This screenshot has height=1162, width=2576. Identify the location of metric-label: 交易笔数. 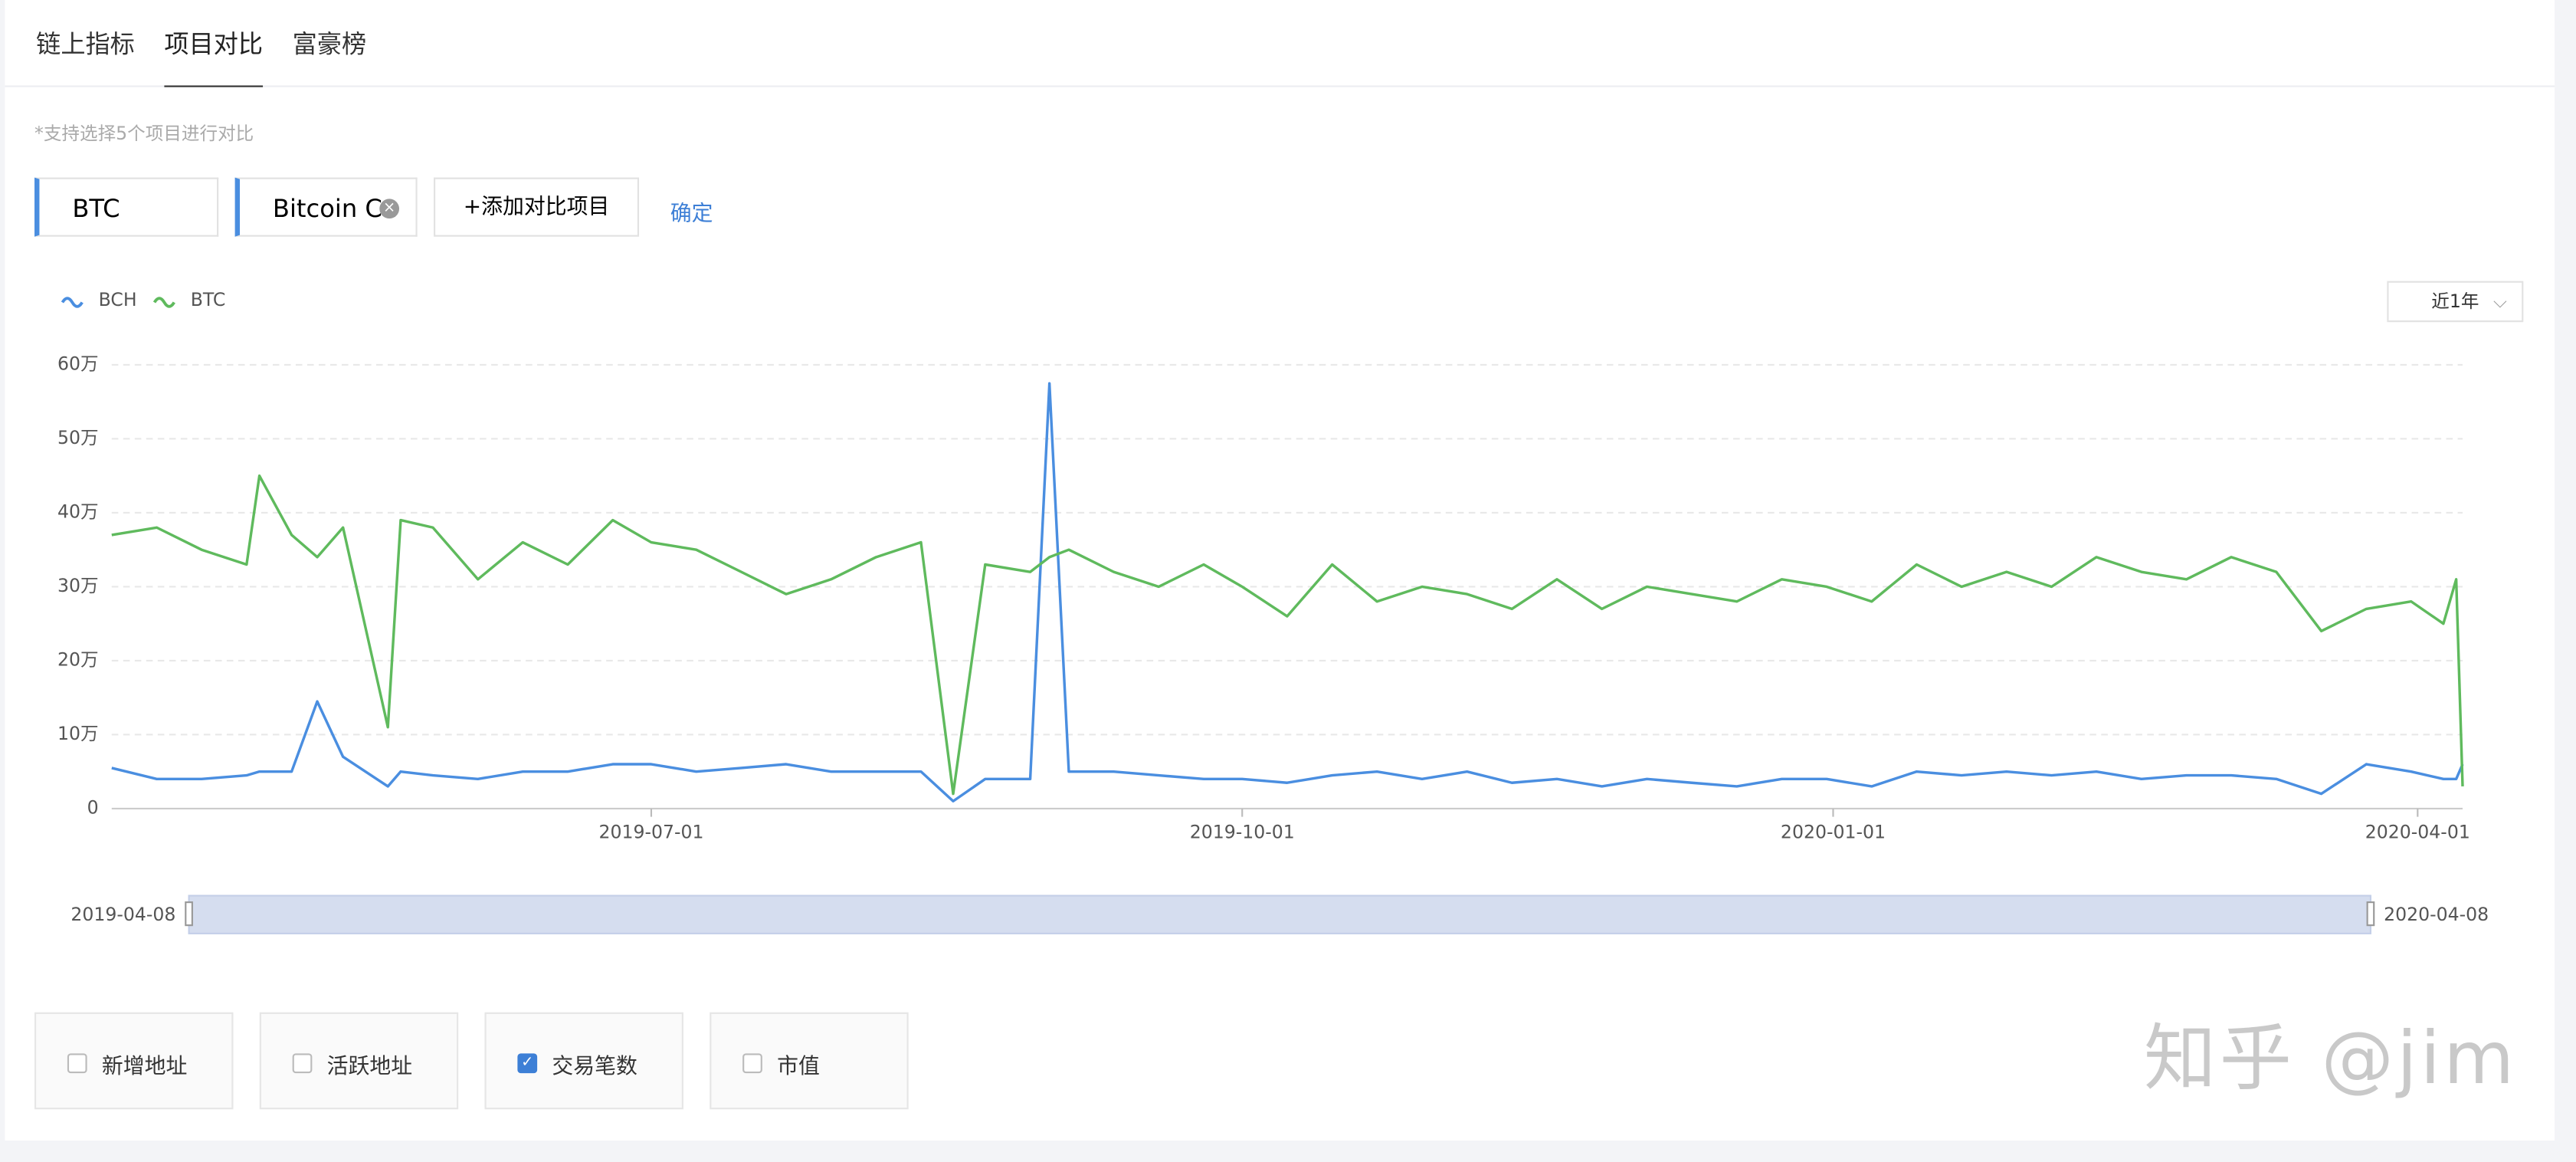
(594, 1067).